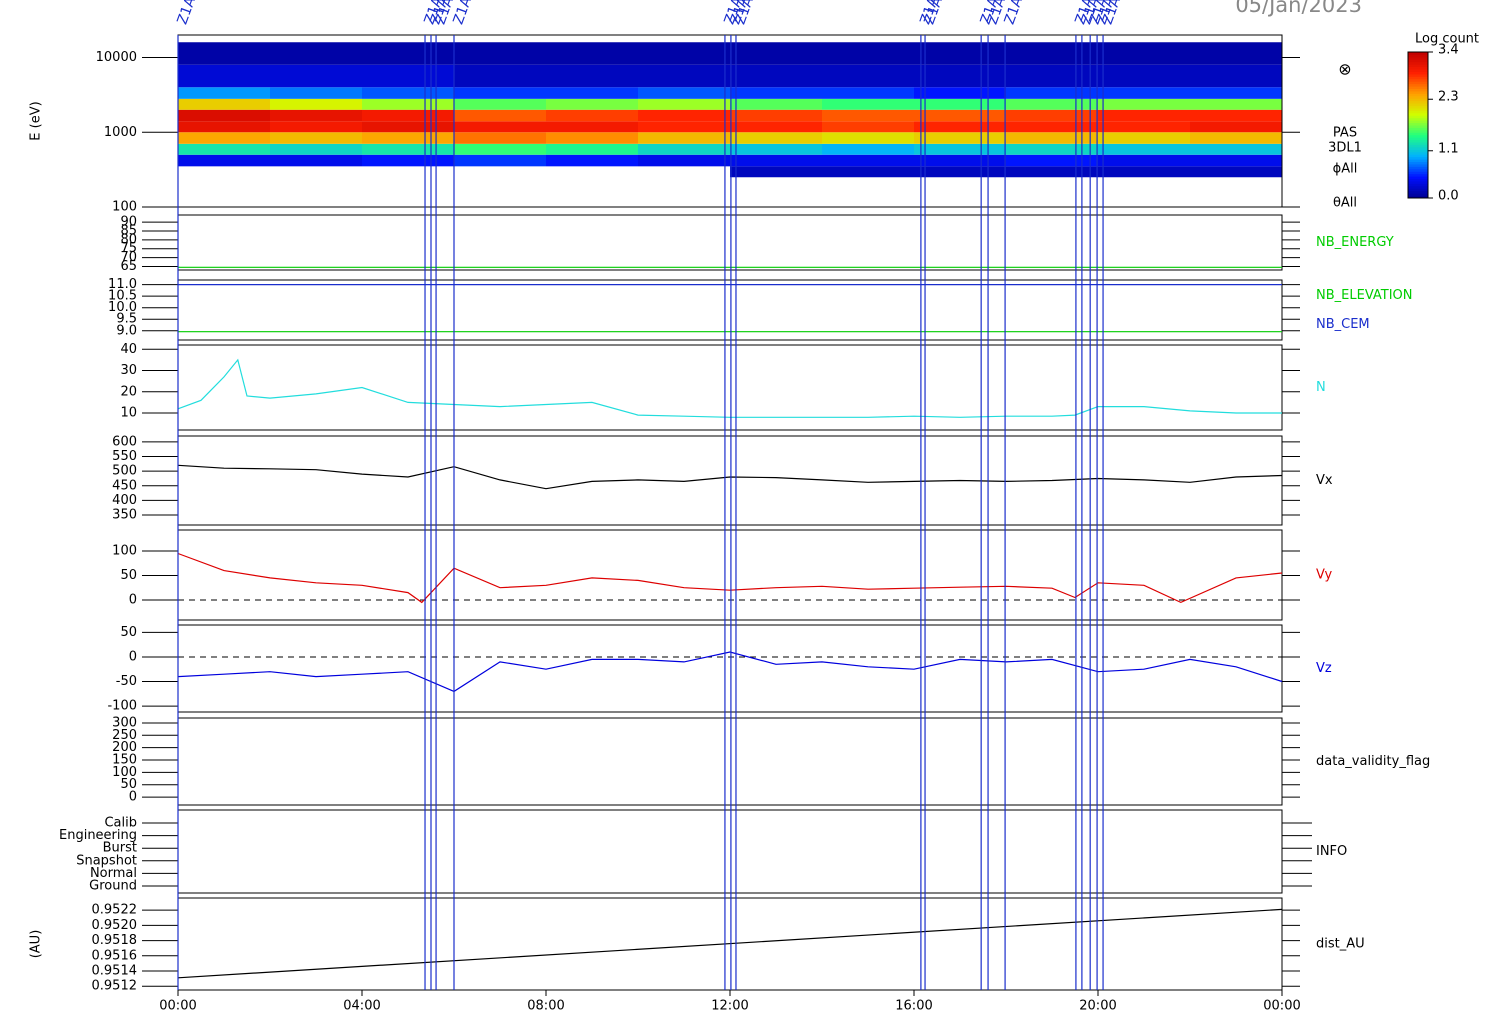 This screenshot has height=1020, width=1512. Describe the element at coordinates (1345, 148) in the screenshot. I see `panel-label: 3DL1` at that location.